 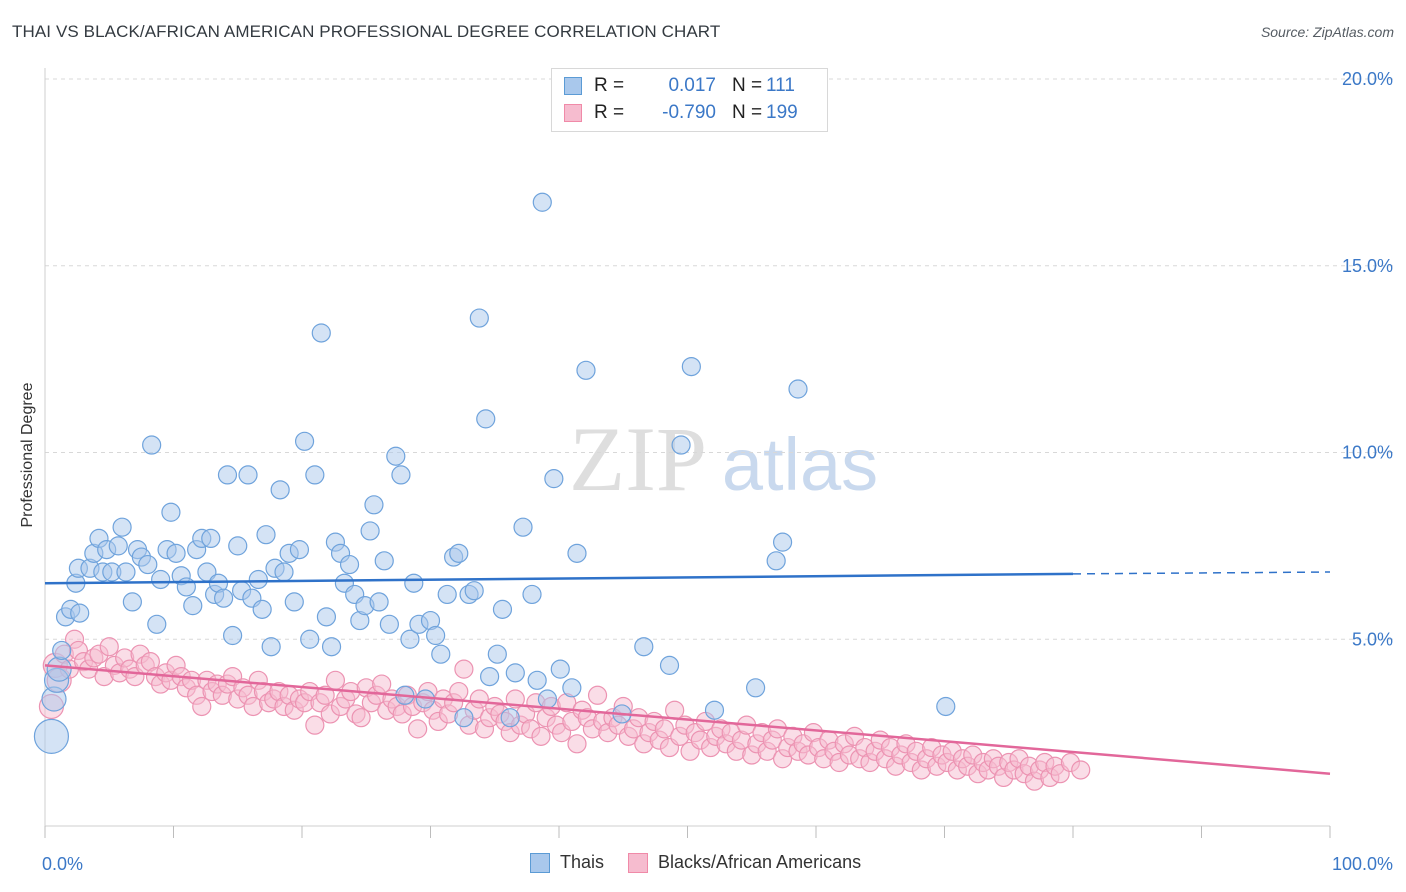 I want to click on series-legend: Thais Blacks/African Americans, so click(x=707, y=862).